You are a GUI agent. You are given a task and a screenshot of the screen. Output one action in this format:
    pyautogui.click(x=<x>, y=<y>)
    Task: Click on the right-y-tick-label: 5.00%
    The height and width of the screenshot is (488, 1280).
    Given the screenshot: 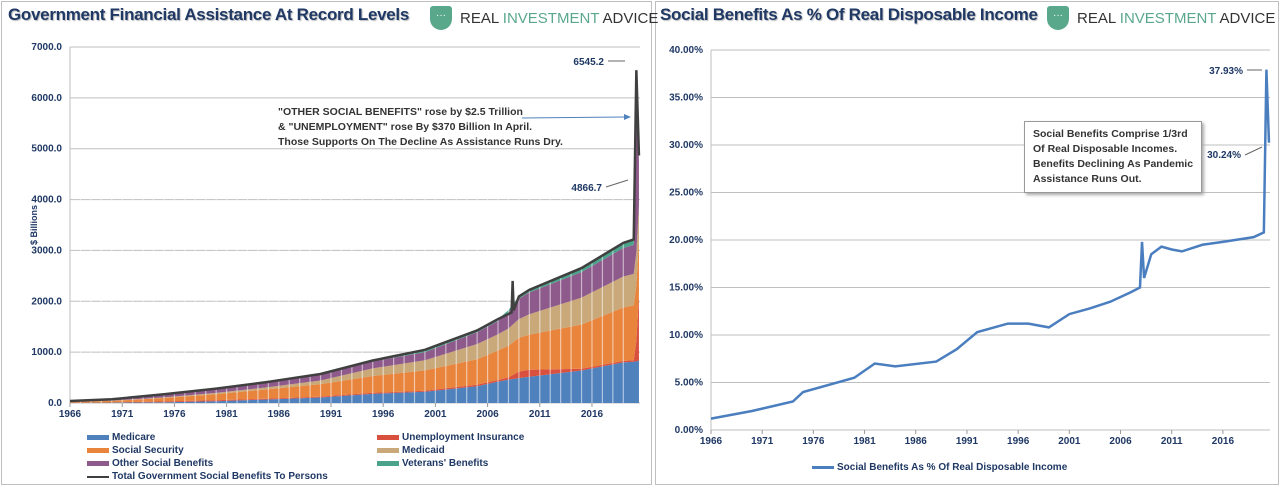 What is the action you would take?
    pyautogui.click(x=689, y=383)
    